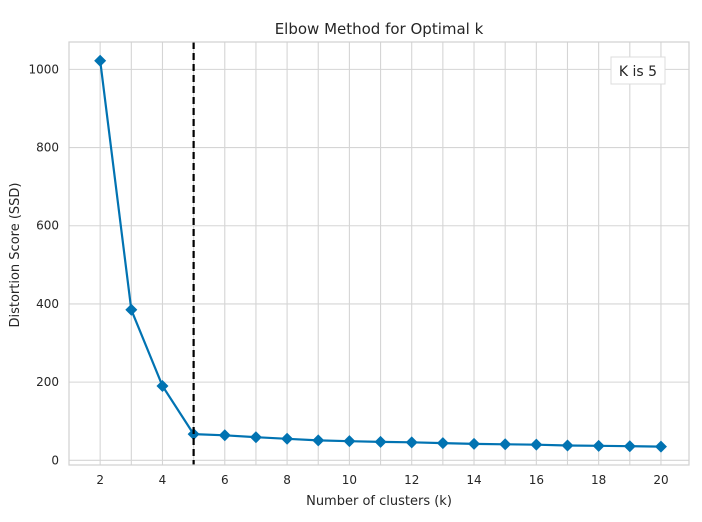  Describe the element at coordinates (55, 460) in the screenshot. I see `y-tick-label: 0` at that location.